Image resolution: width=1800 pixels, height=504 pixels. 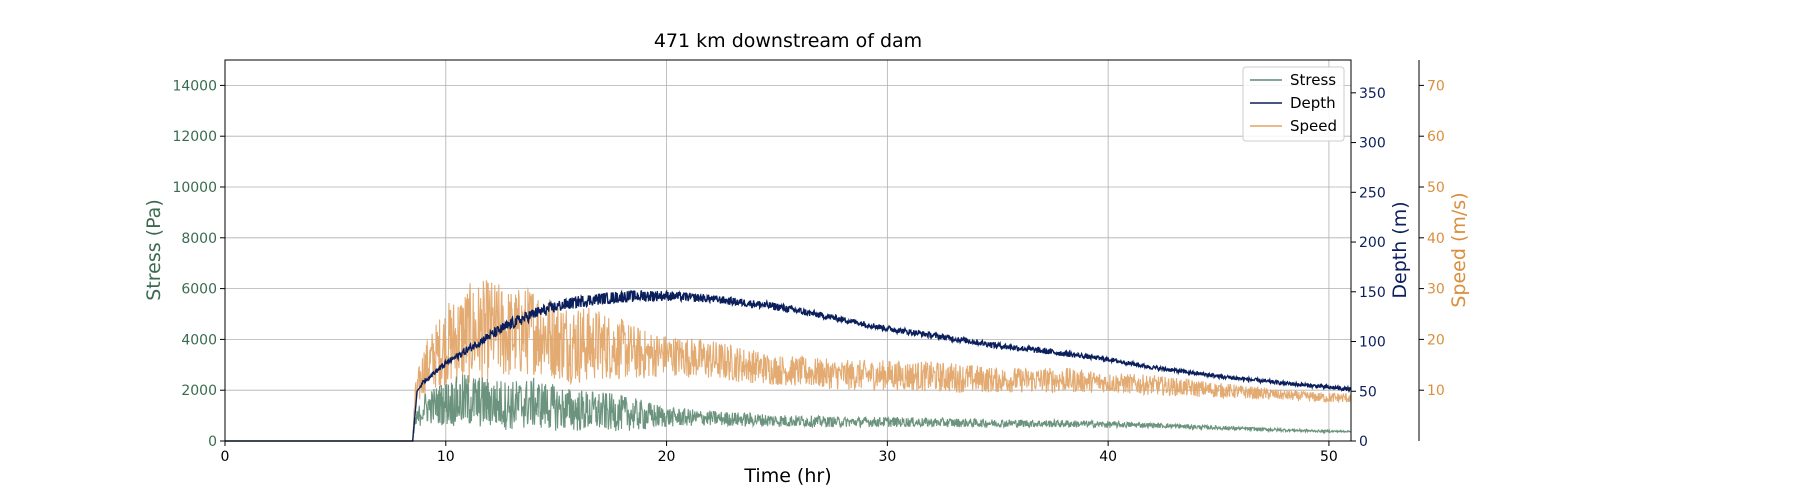 What do you see at coordinates (199, 391) in the screenshot?
I see `stress-tick-label: 2000` at bounding box center [199, 391].